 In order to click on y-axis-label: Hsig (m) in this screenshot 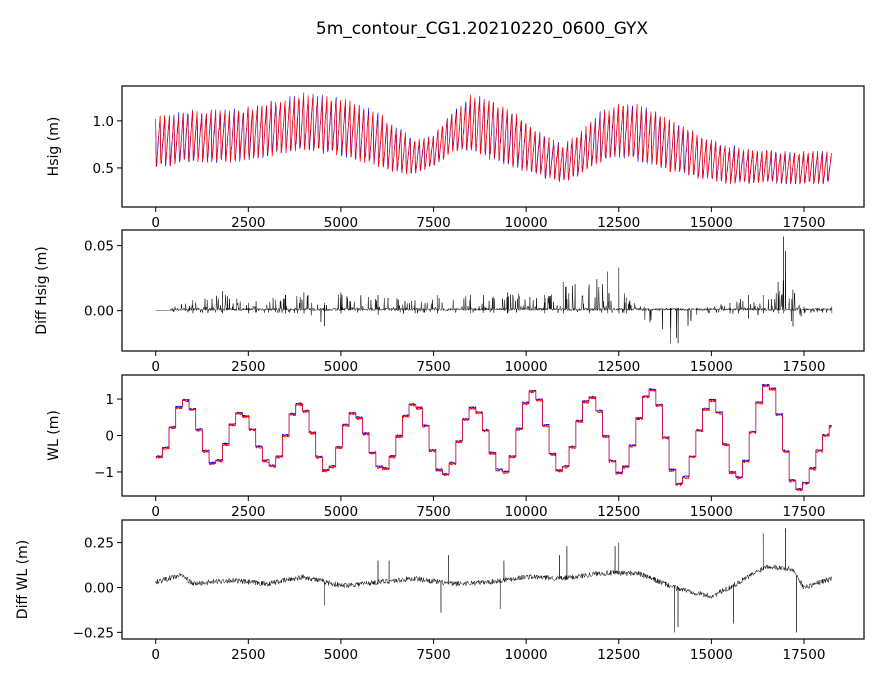, I will do `click(54, 147)`.